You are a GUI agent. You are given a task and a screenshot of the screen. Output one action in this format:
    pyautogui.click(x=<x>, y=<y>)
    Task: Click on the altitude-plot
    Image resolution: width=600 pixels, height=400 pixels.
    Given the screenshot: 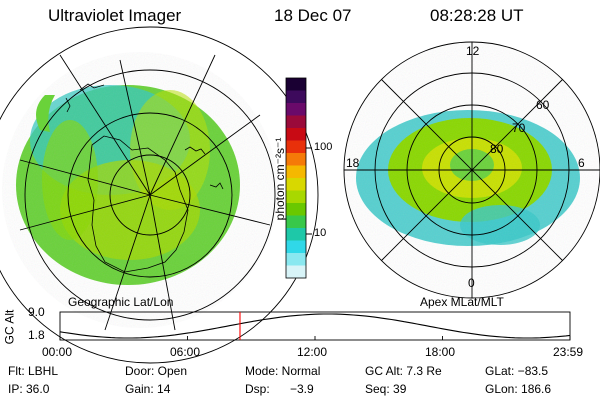 What is the action you would take?
    pyautogui.click(x=315, y=326)
    